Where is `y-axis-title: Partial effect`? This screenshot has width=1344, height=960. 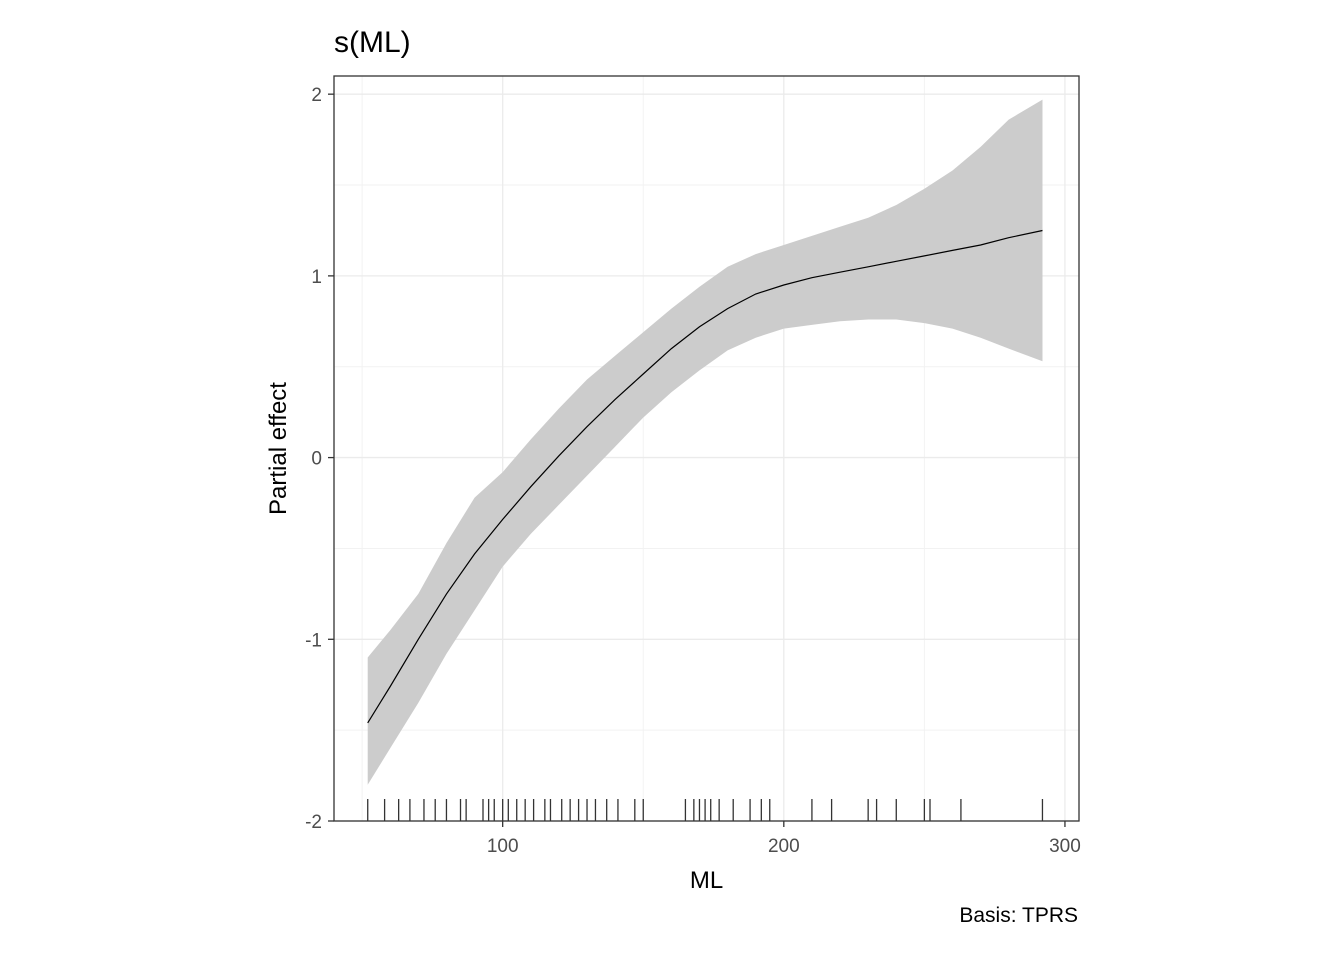 y-axis-title: Partial effect is located at coordinates (278, 448).